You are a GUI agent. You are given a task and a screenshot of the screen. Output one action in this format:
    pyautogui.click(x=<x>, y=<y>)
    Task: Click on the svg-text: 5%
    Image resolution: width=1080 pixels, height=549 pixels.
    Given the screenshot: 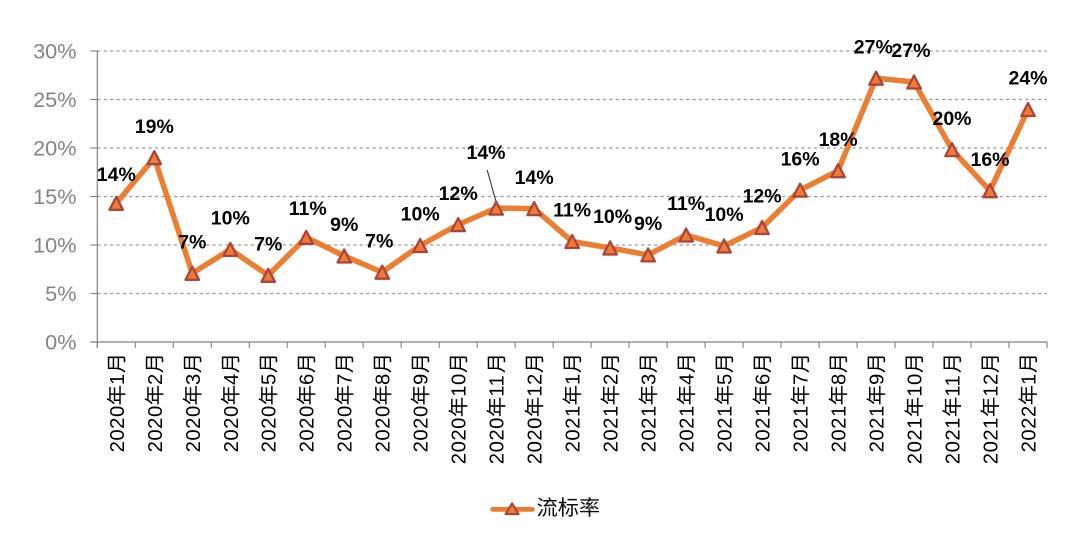 What is the action you would take?
    pyautogui.click(x=60, y=293)
    